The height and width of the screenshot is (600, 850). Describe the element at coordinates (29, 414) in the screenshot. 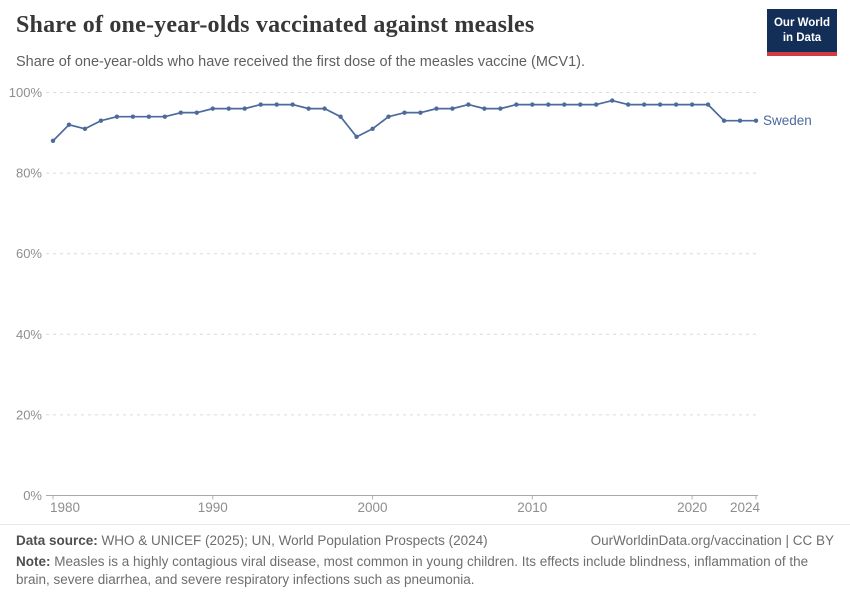

I see `y-tick-label: 20%` at that location.